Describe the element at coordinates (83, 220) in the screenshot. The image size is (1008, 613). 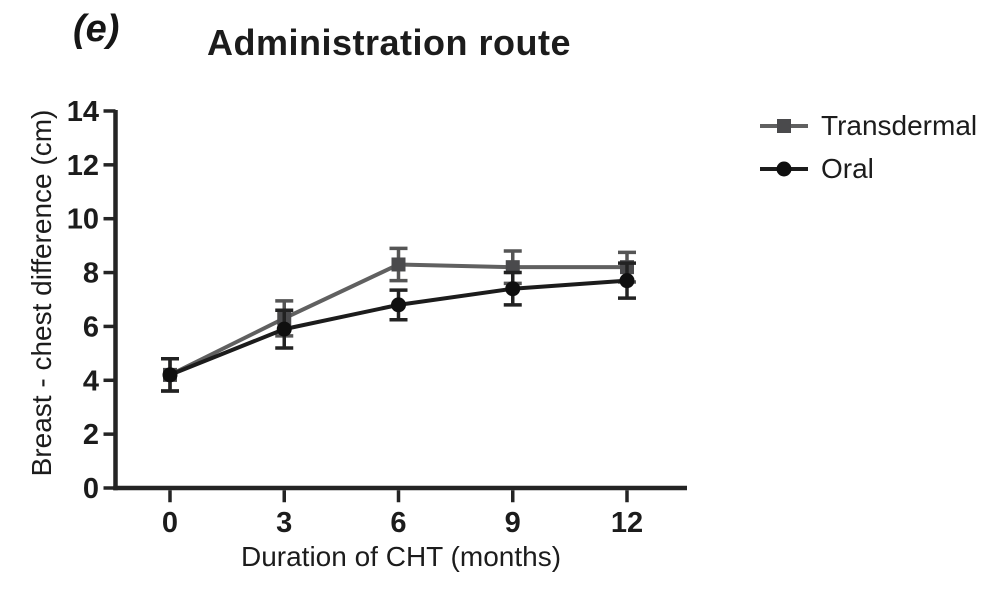
I see `y-tick-label: 10` at that location.